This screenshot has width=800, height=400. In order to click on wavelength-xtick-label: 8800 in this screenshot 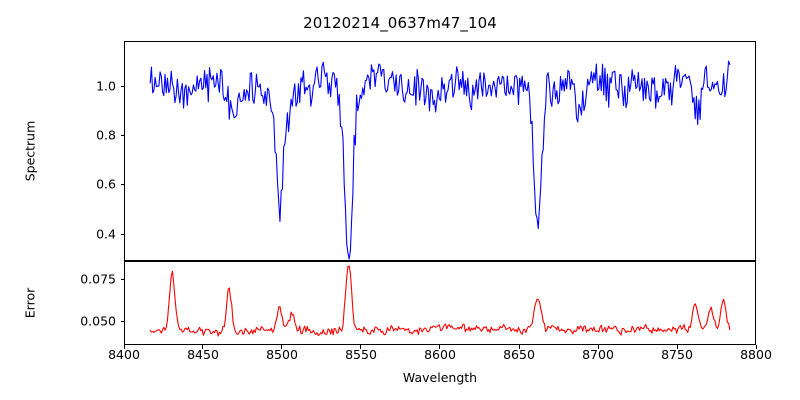, I will do `click(756, 354)`.